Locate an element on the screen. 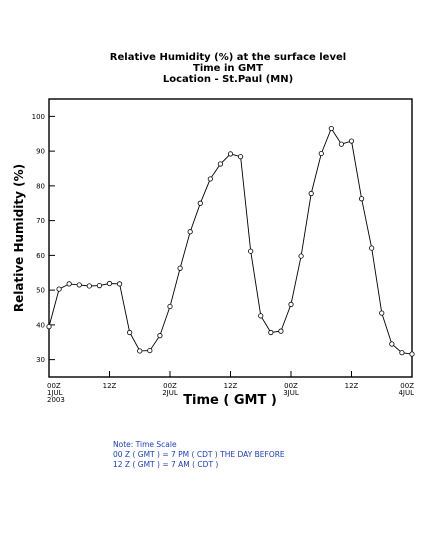 Image resolution: width=425 pixels, height=550 pixels. x-tick-label: 2JUL is located at coordinates (170, 393).